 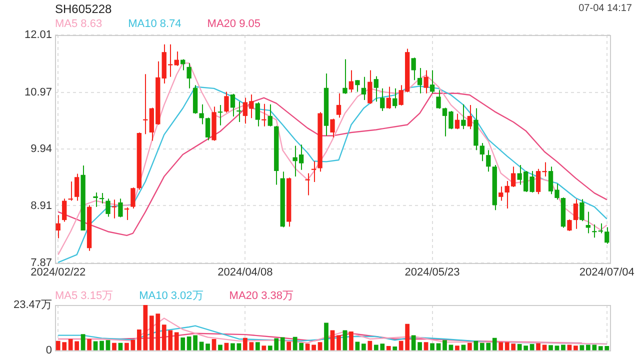 I want to click on text: MA10 3.02万, so click(x=171, y=296).